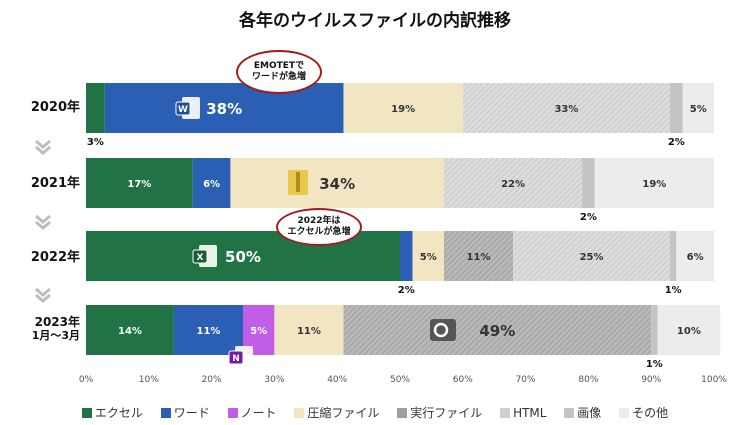  Describe the element at coordinates (258, 331) in the screenshot. I see `data-label-note-row-3: 5%` at that location.